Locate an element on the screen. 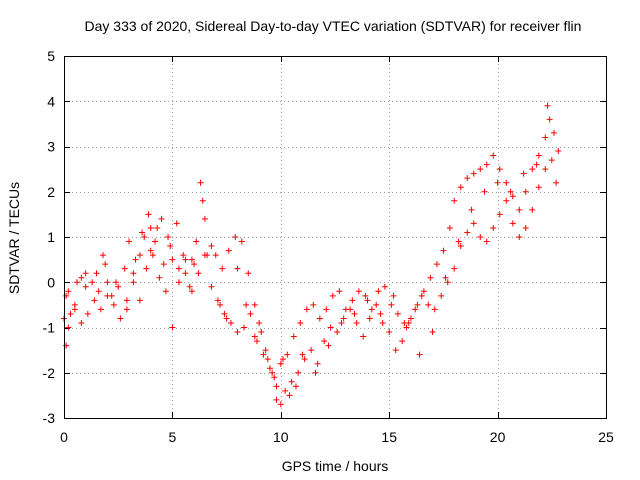 This screenshot has width=640, height=480. x-tick-label: 5 is located at coordinates (173, 437).